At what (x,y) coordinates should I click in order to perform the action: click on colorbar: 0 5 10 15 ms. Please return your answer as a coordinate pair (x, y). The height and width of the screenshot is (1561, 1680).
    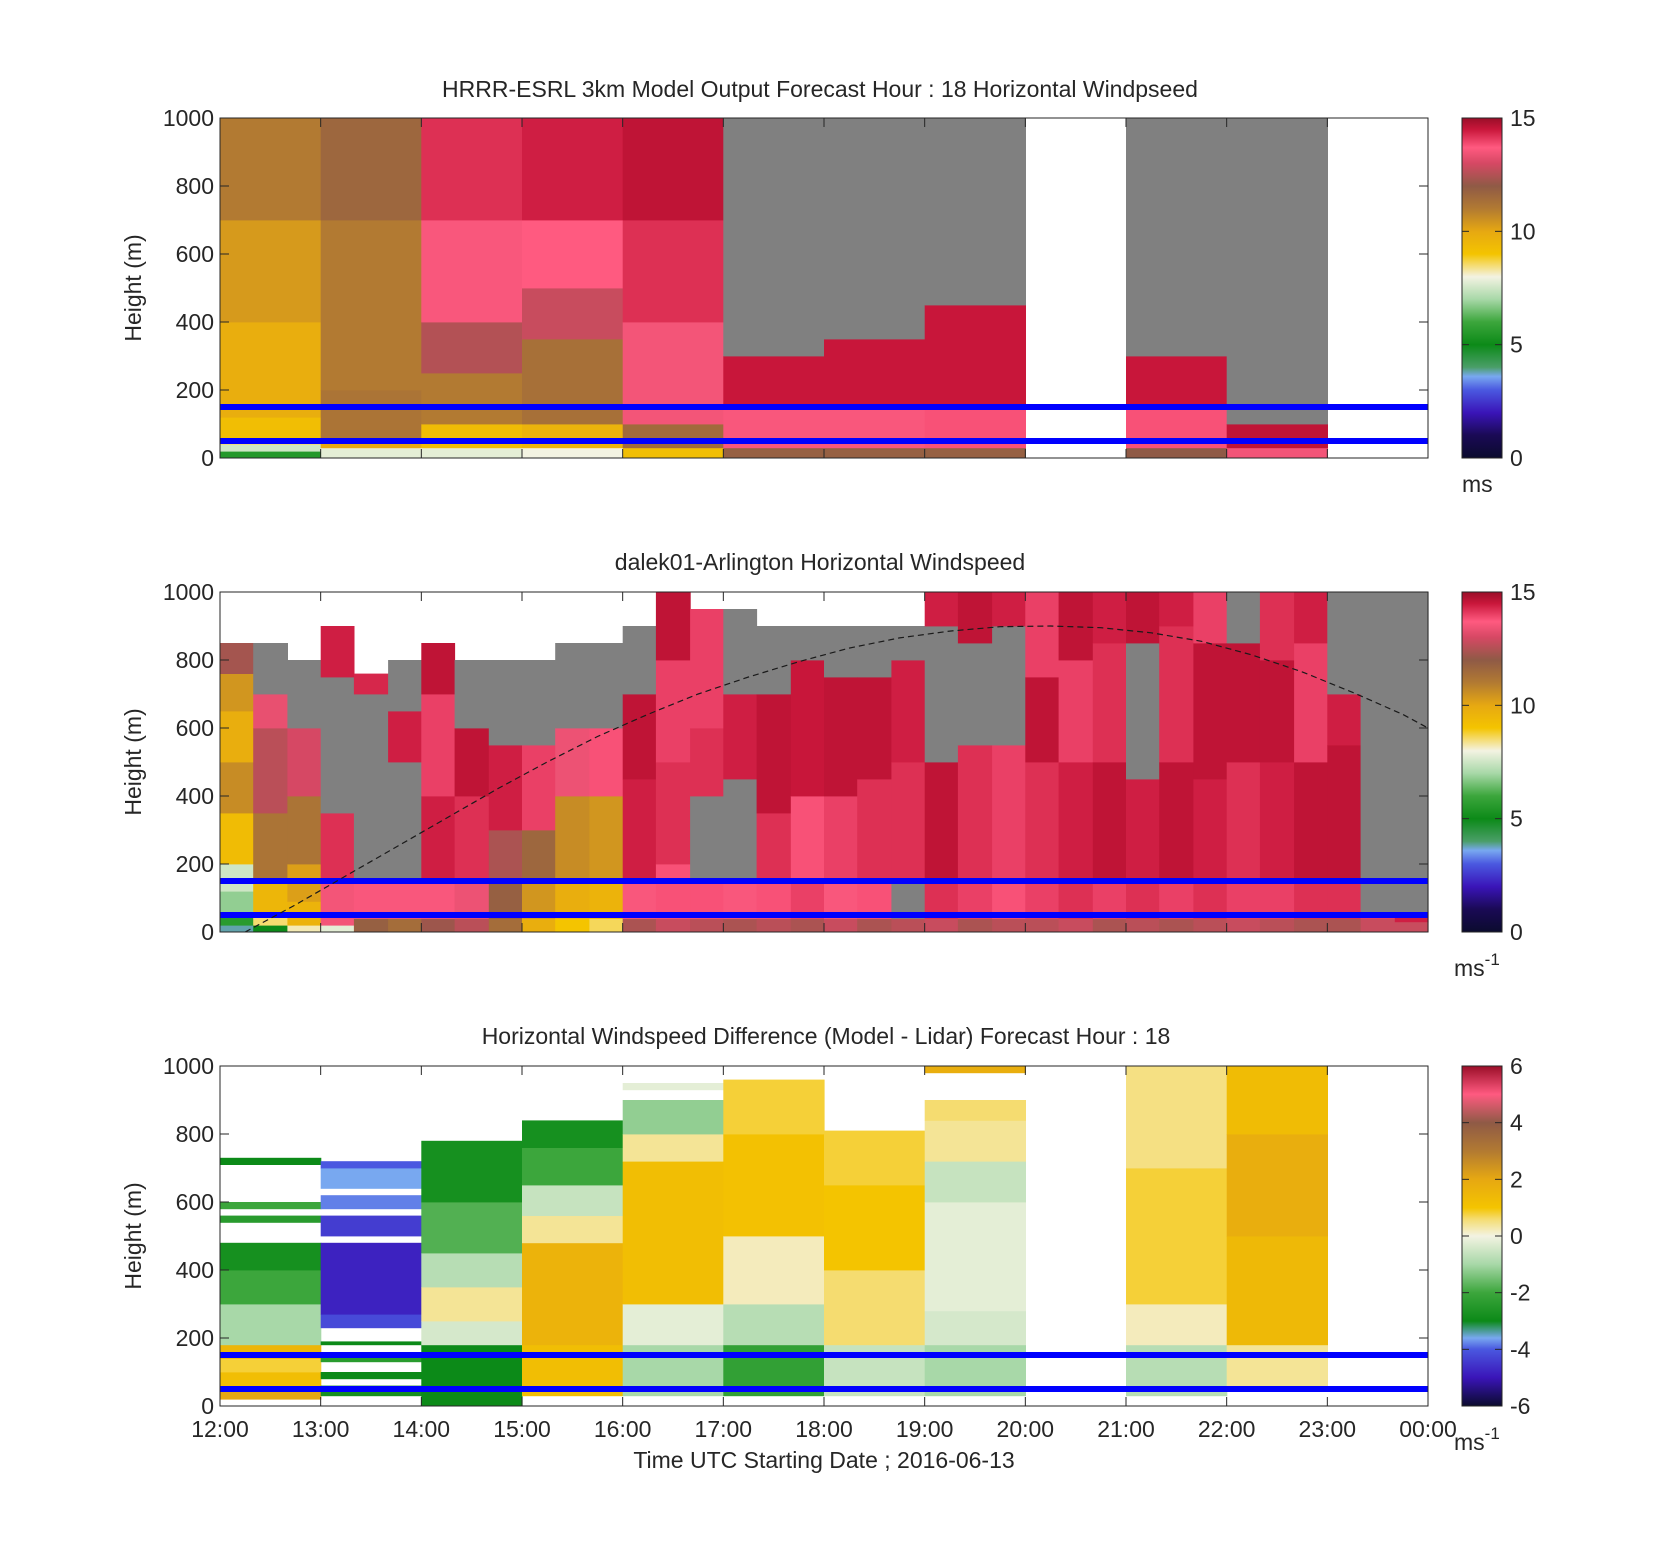
    Looking at the image, I should click on (1498, 301).